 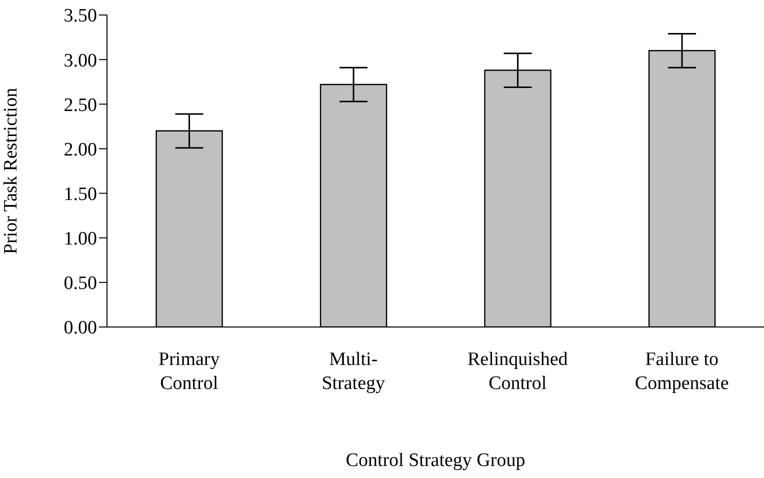 I want to click on y-tick-label: 3.50, so click(x=80, y=16).